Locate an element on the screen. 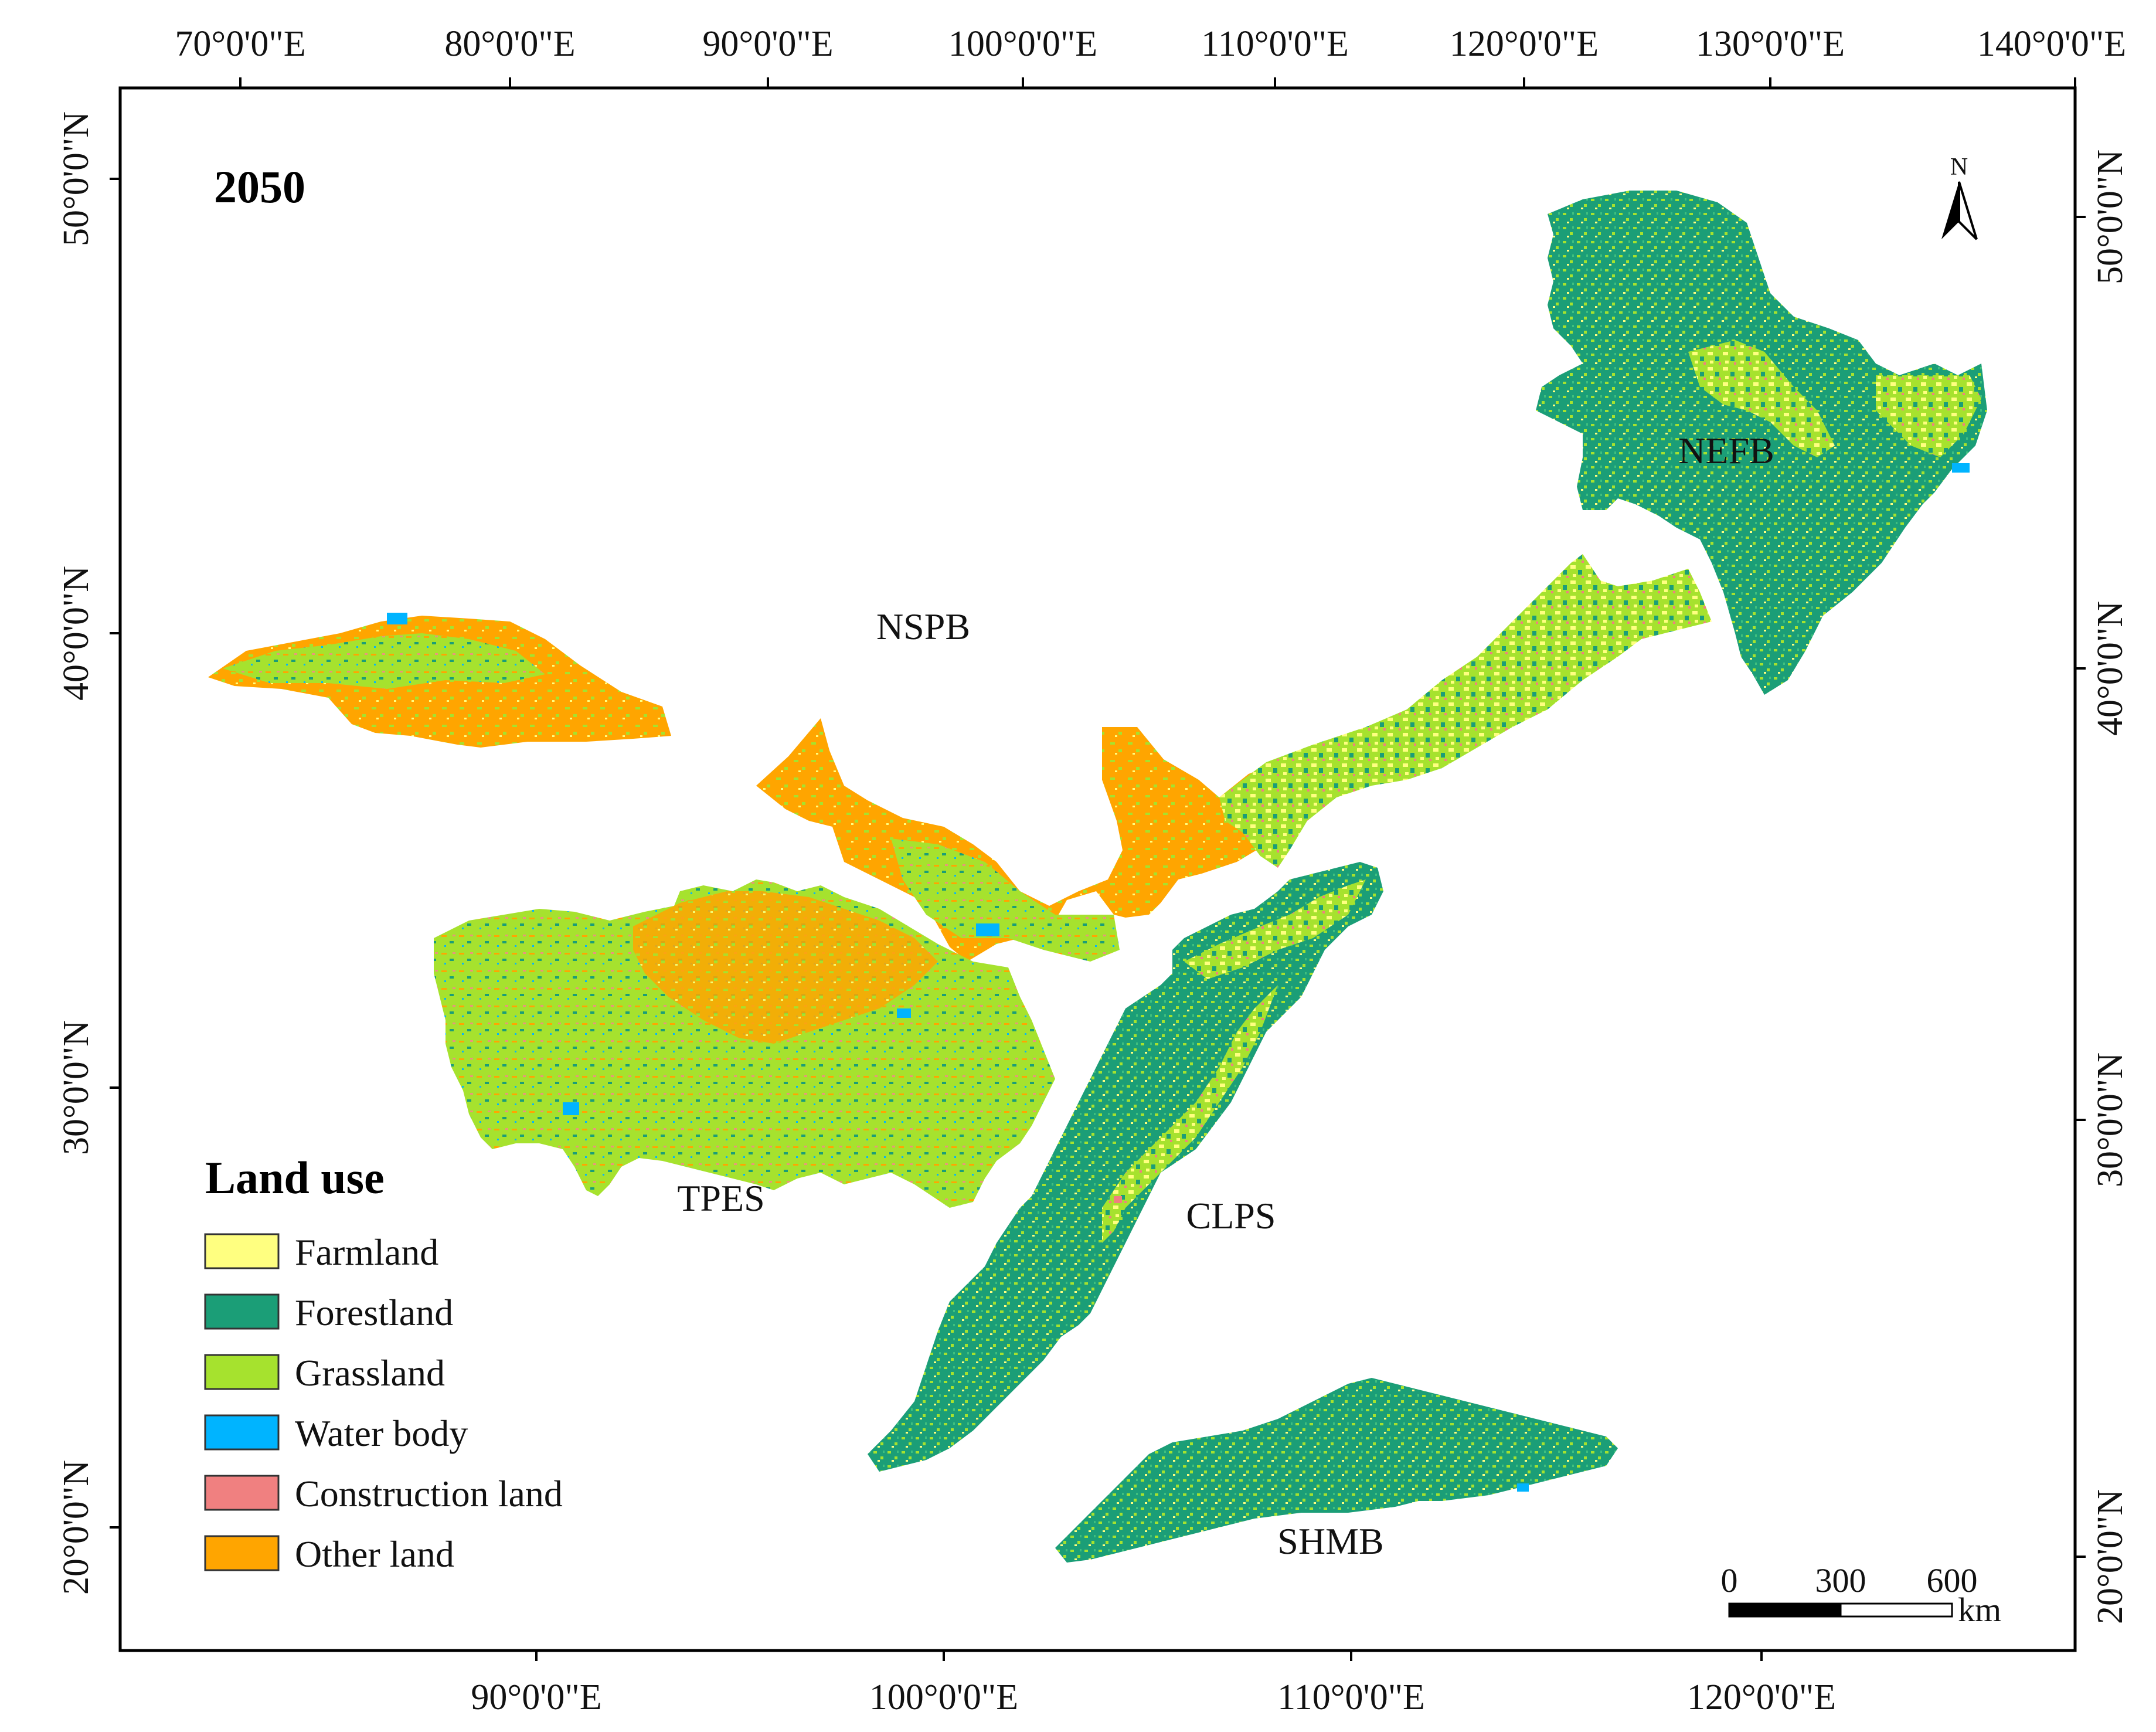 This screenshot has height=1732, width=2156. region-nefb-patch is located at coordinates (1761, 443).